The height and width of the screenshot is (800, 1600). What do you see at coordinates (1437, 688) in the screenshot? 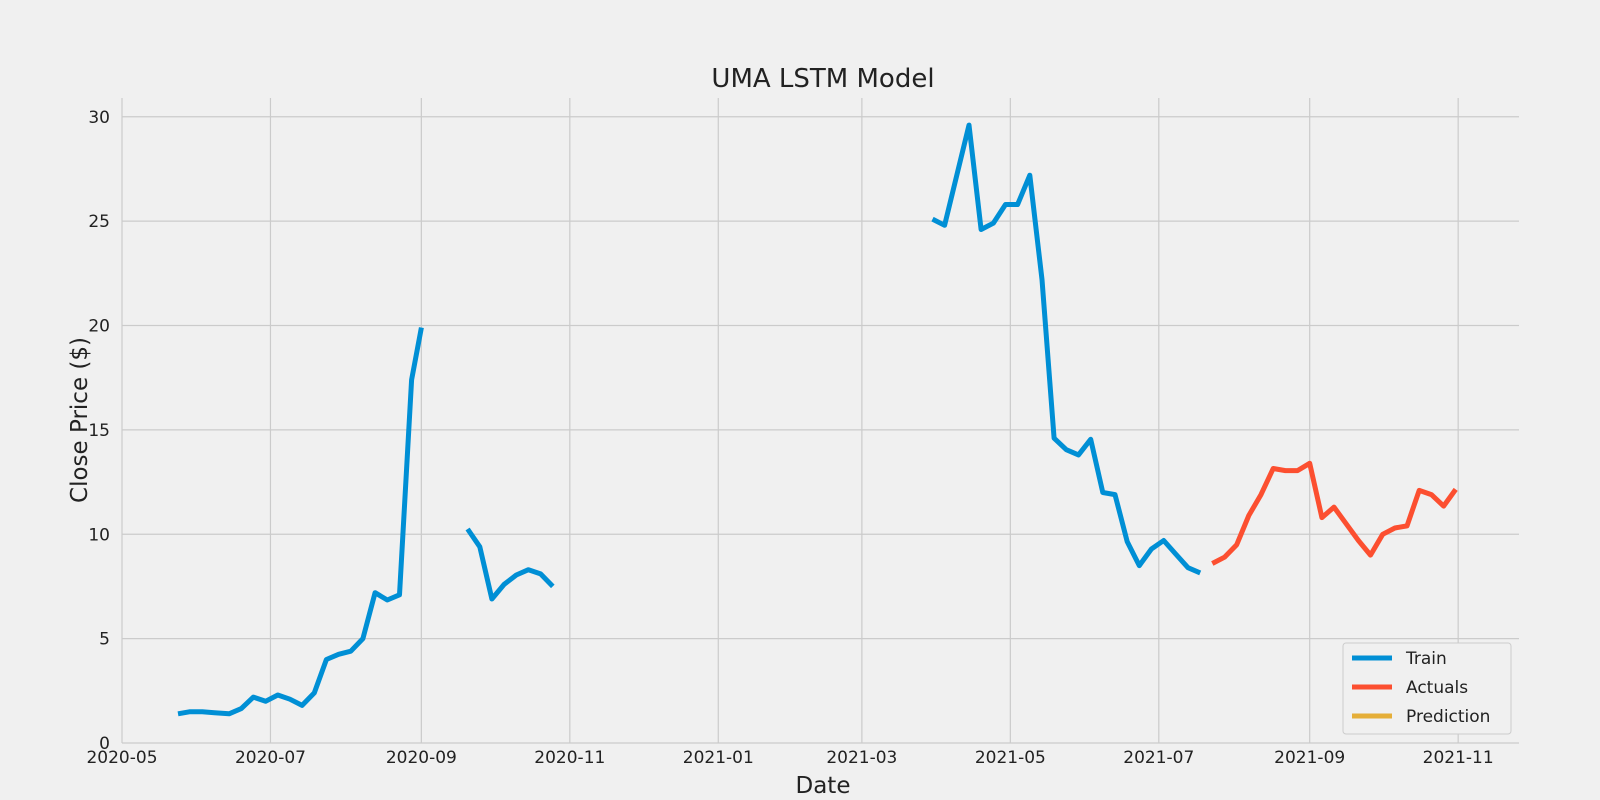
I see `legend-label-actuals: Actuals` at bounding box center [1437, 688].